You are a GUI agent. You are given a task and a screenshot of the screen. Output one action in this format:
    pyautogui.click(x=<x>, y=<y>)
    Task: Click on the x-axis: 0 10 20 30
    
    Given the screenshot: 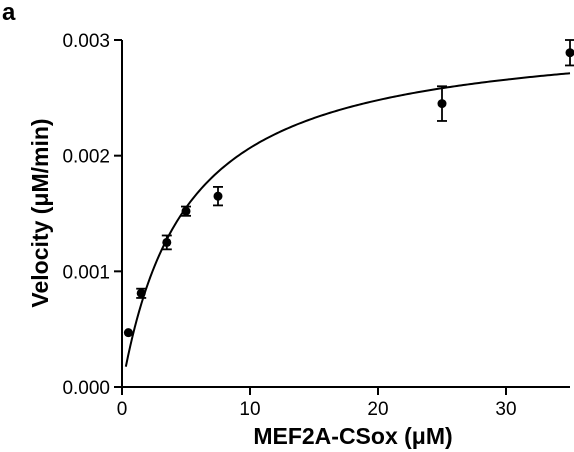 What is the action you would take?
    pyautogui.click(x=343, y=403)
    